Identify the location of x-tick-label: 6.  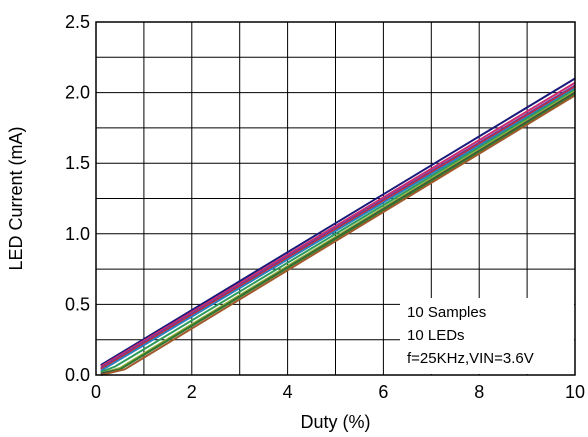
(383, 392).